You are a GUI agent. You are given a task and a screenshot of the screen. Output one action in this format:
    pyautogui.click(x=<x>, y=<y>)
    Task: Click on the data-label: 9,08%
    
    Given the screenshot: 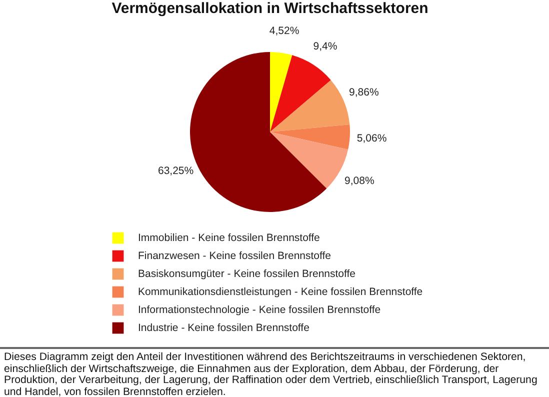 What is the action you would take?
    pyautogui.click(x=359, y=181)
    